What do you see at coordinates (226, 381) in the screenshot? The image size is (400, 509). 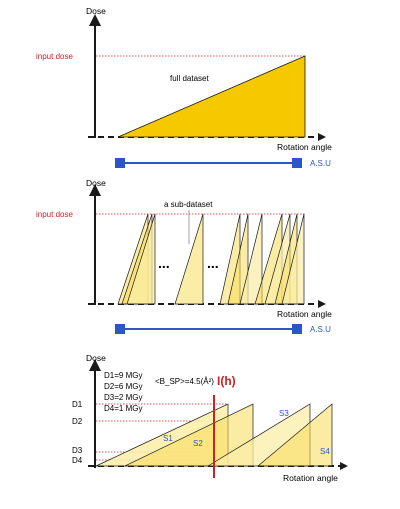 I see `intensity-label: I(h)` at bounding box center [226, 381].